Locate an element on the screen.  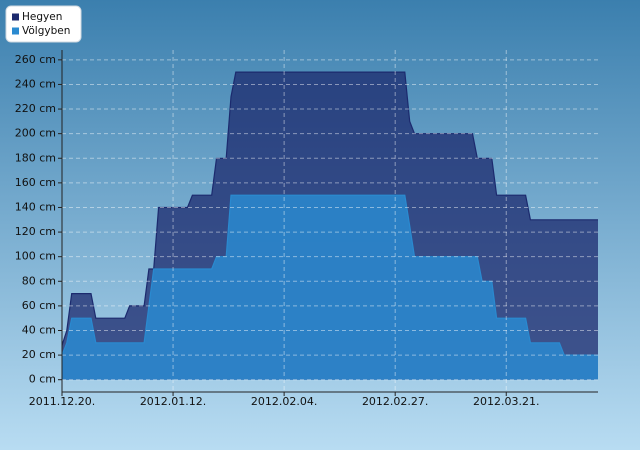
y-tick-label: 140 cm is located at coordinates (35, 206).